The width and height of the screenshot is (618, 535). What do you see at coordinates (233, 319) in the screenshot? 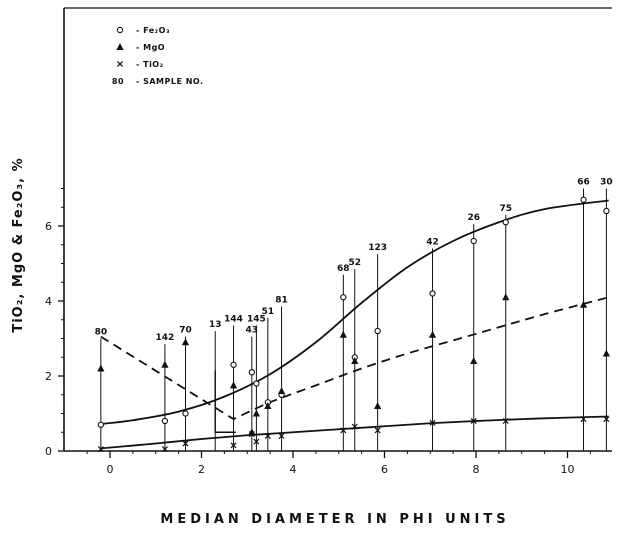
I see `sample-number-label: 144` at bounding box center [233, 319].